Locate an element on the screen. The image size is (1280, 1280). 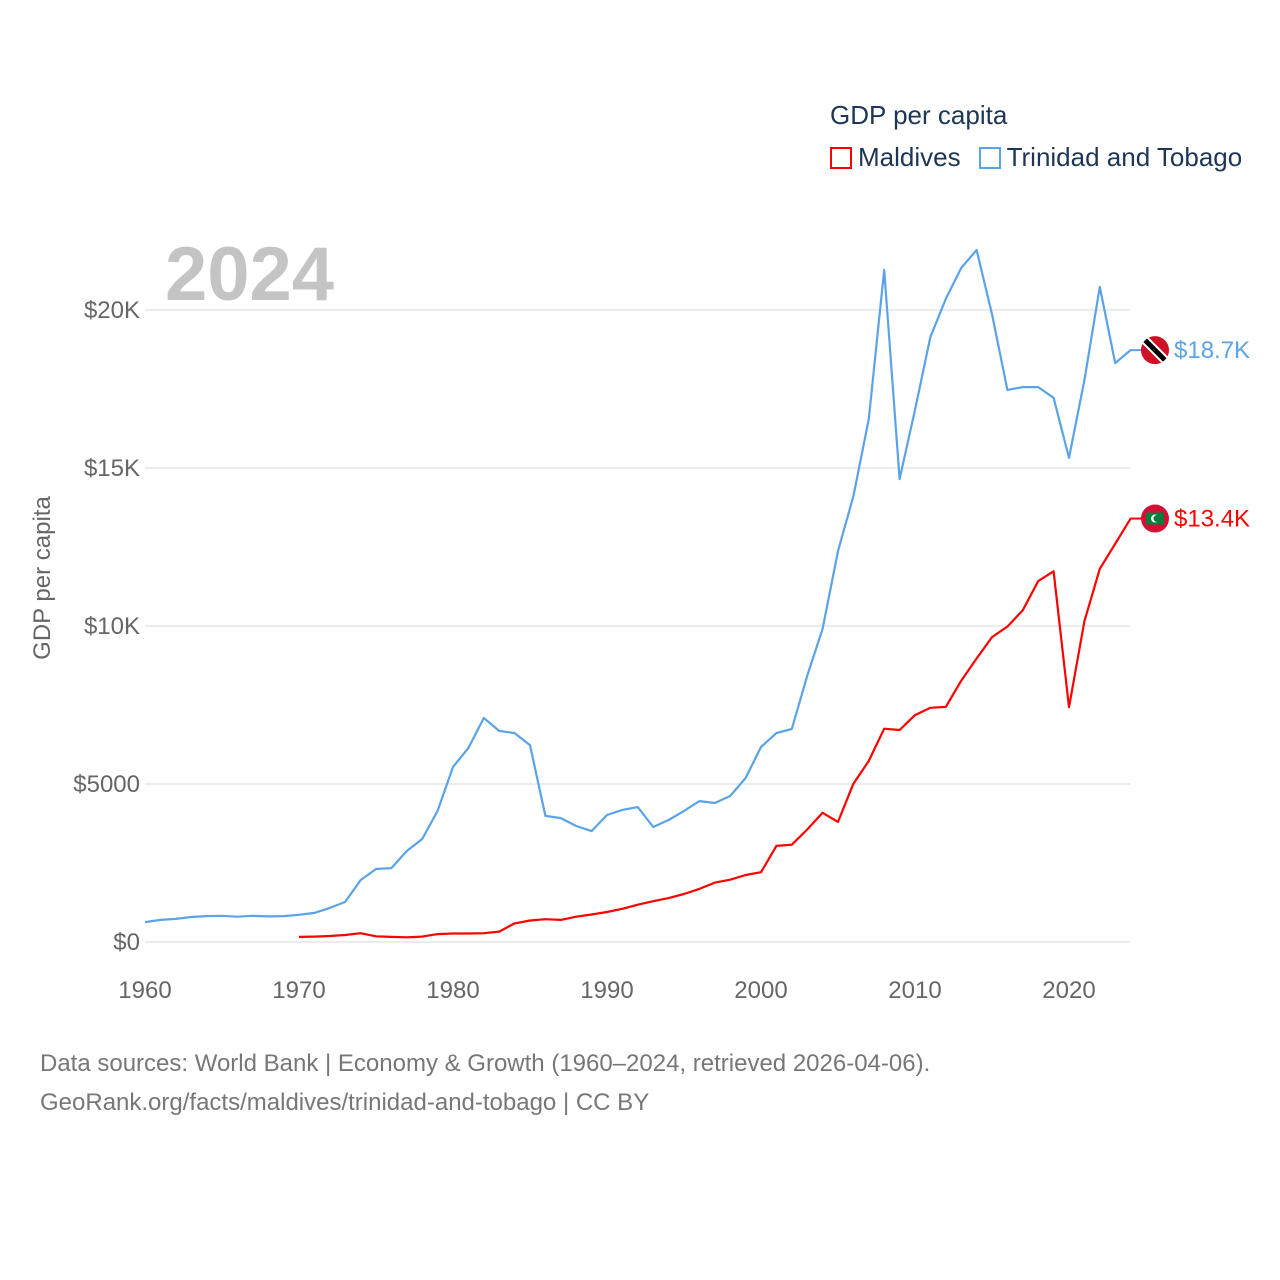
x-tick-label: 1970 is located at coordinates (298, 990).